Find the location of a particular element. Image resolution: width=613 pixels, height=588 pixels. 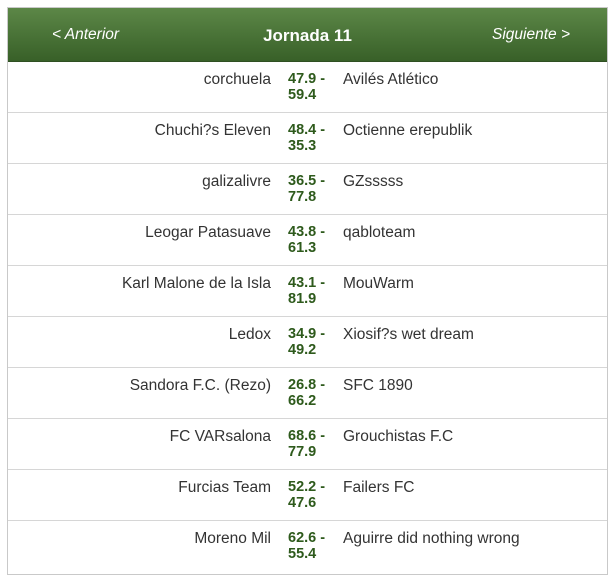

match-row: Leogar Patasuave 43.8 - 61.3 qabloteam is located at coordinates (307, 240).